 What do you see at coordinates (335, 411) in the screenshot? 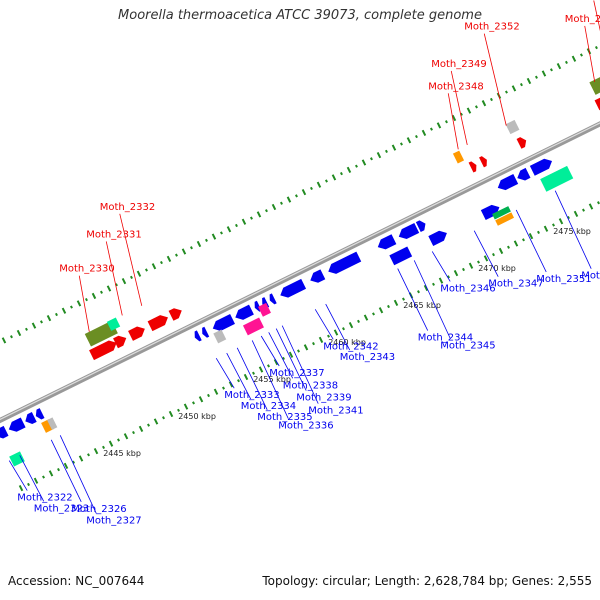
I see `gene-label: Moth_2341` at bounding box center [335, 411].